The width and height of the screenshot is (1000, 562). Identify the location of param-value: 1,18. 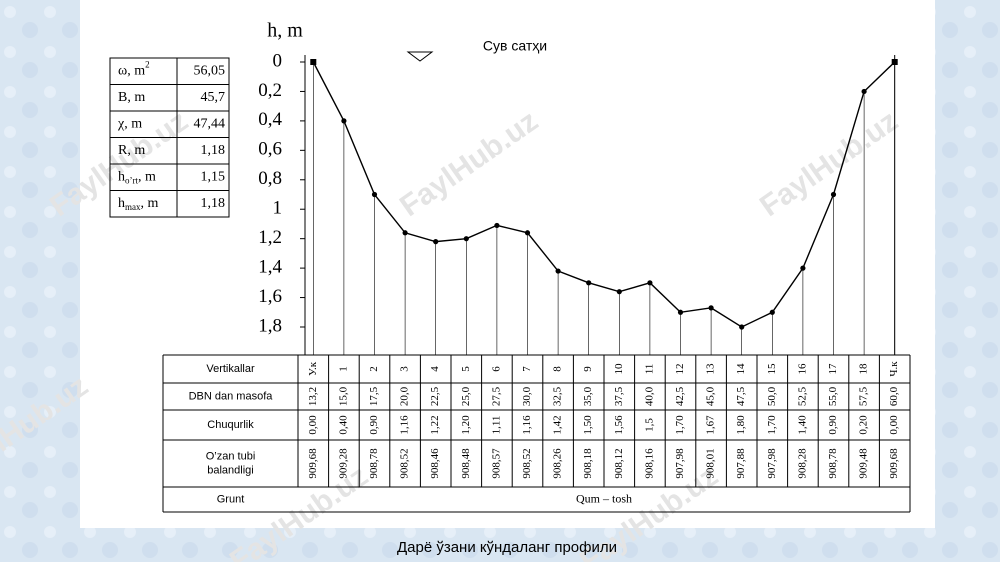
(213, 203).